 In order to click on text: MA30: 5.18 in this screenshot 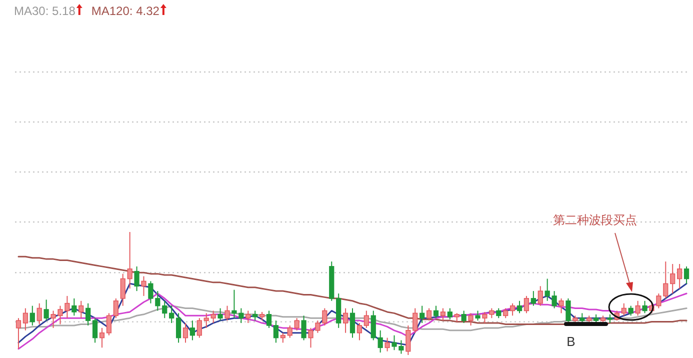, I will do `click(45, 11)`.